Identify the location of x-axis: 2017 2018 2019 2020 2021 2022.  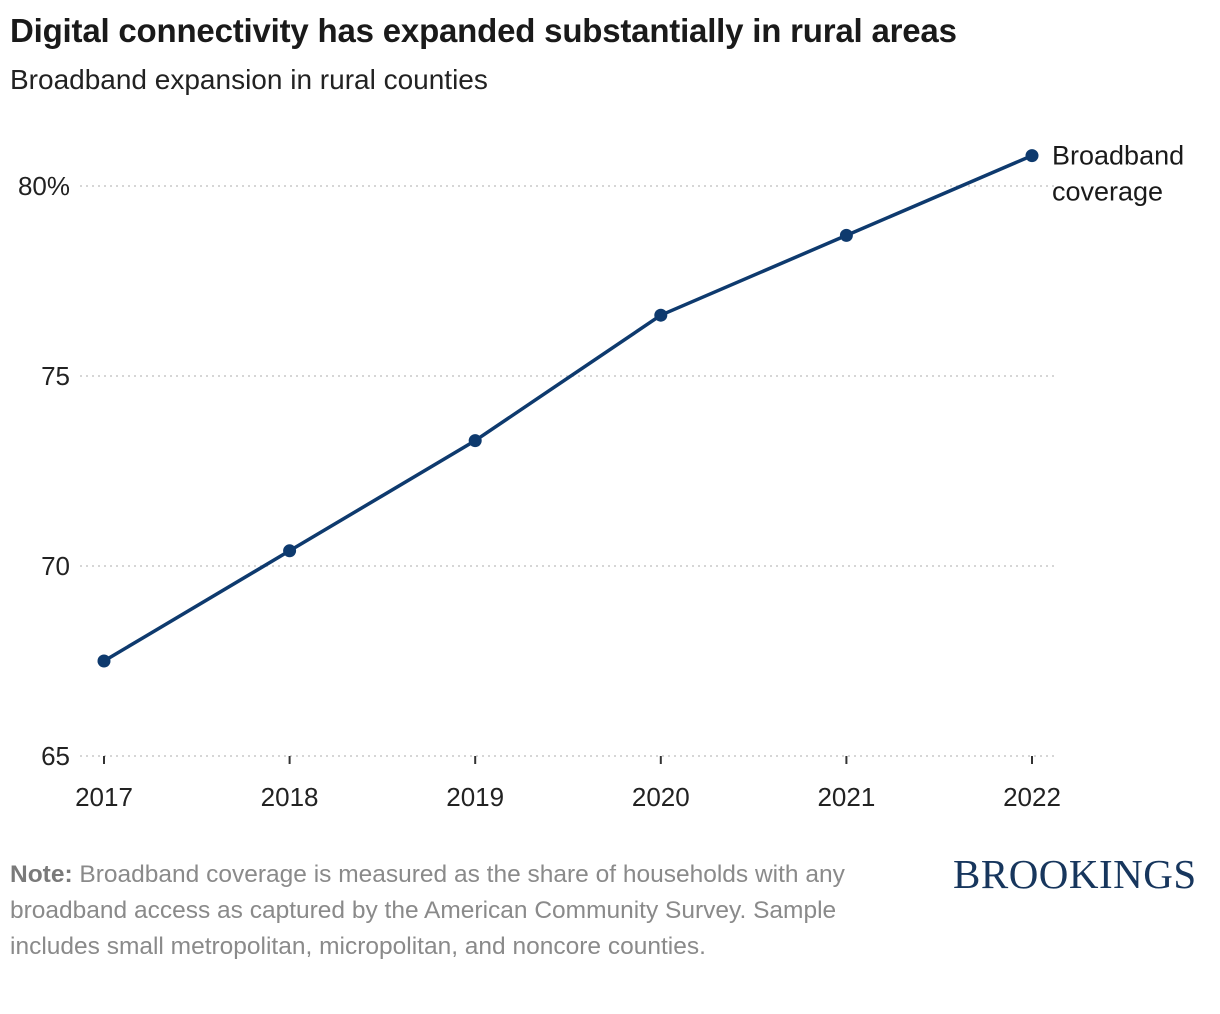
(568, 784).